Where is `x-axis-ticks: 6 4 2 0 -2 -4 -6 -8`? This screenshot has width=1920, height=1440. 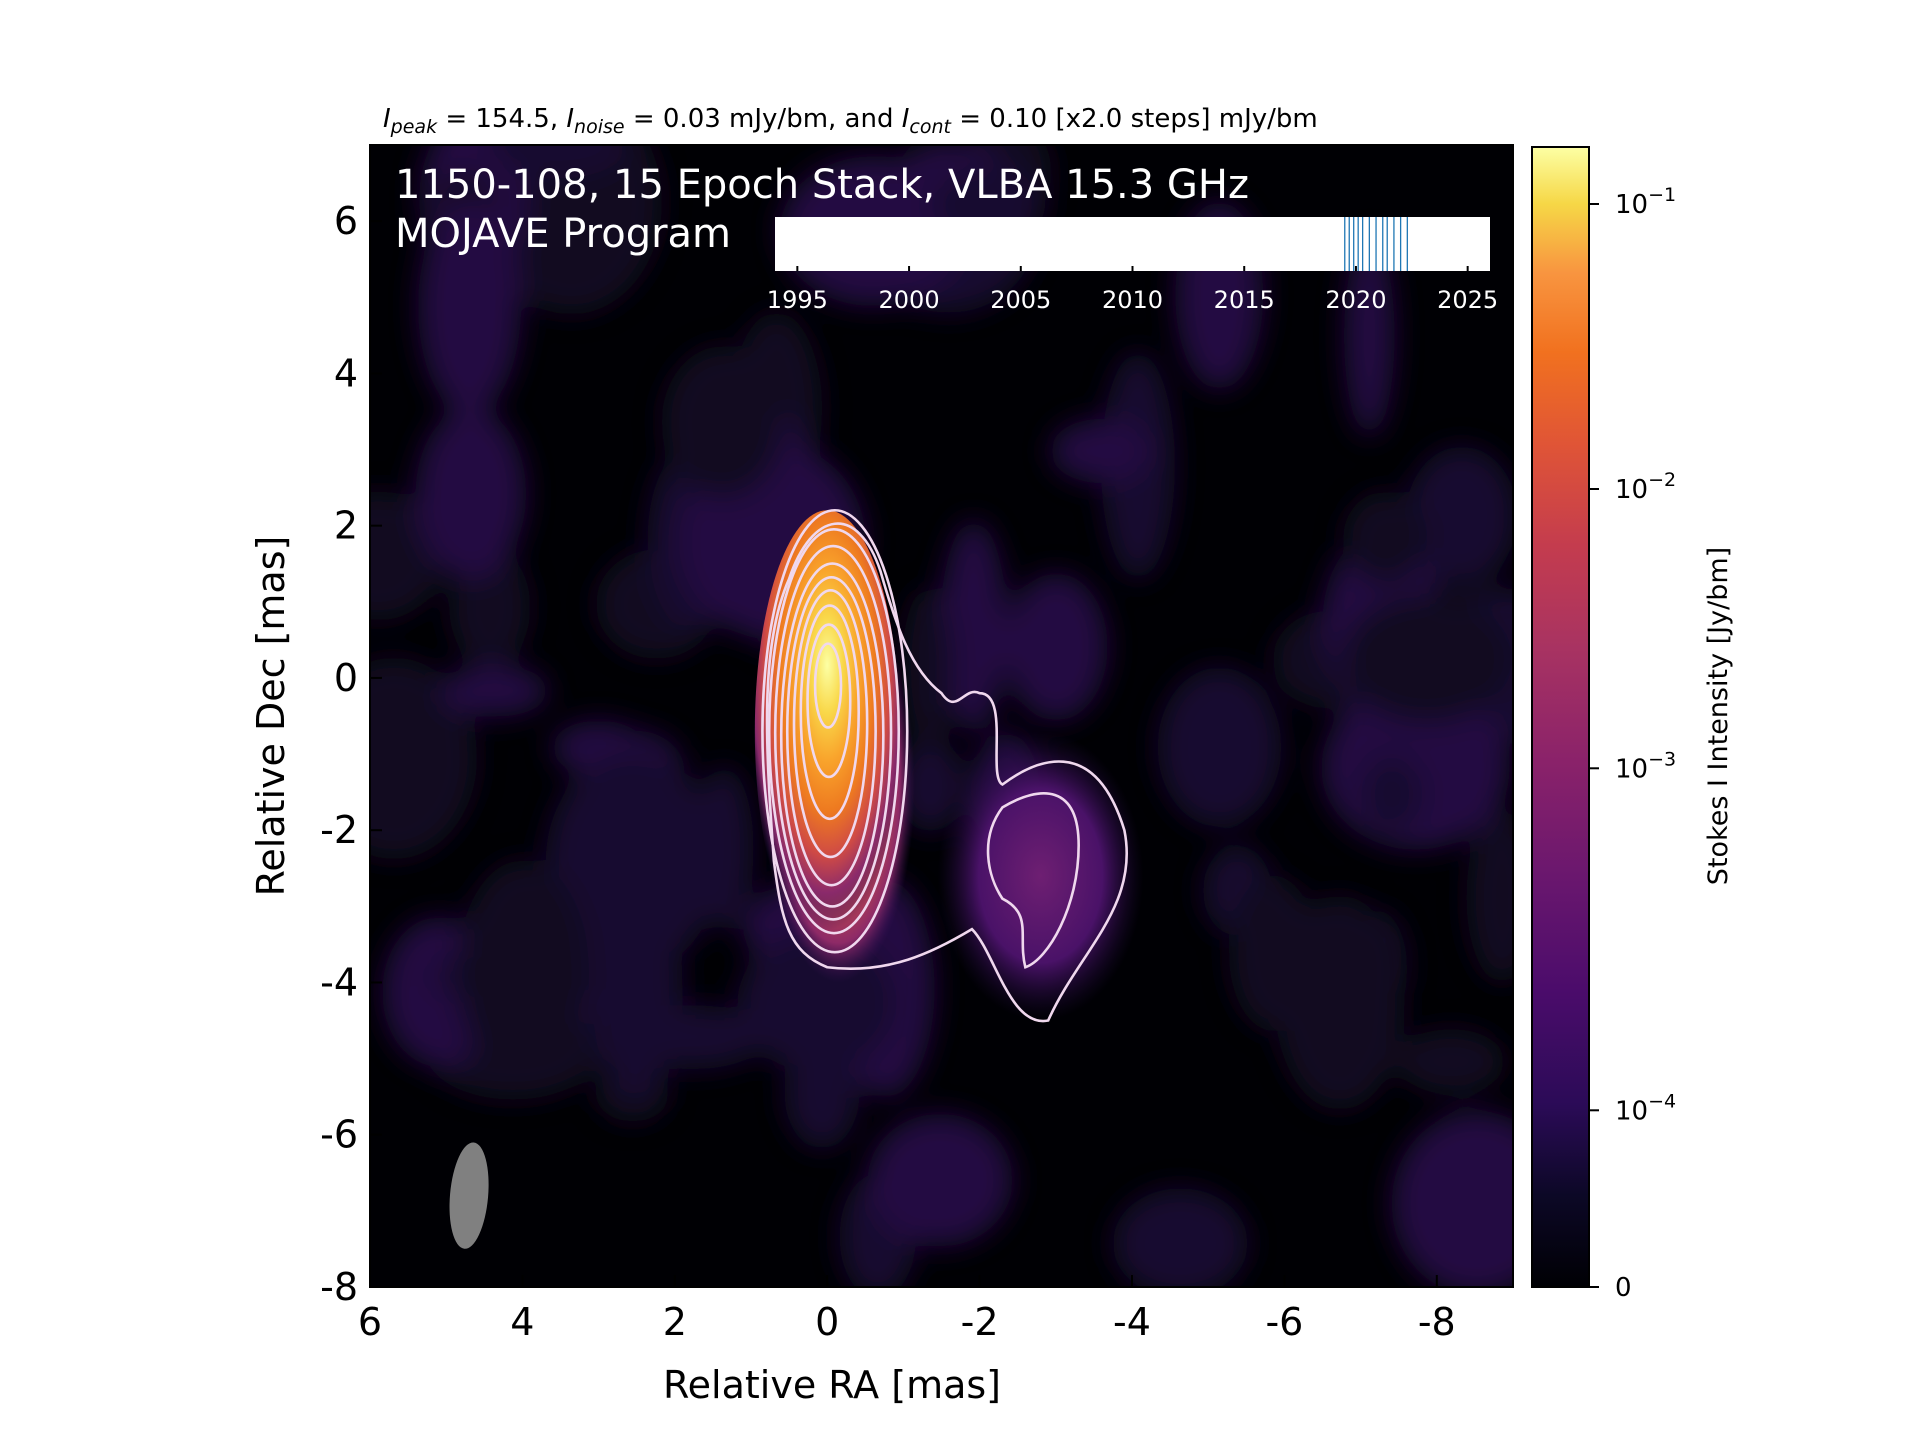 x-axis-ticks: 6 4 2 0 -2 -4 -6 -8 is located at coordinates (907, 1309).